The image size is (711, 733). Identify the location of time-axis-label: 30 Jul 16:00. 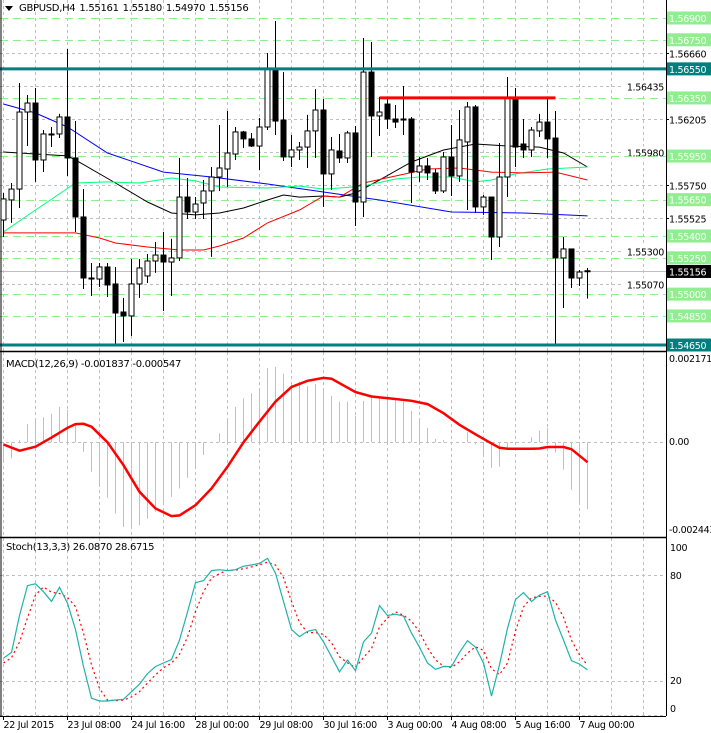
(351, 725).